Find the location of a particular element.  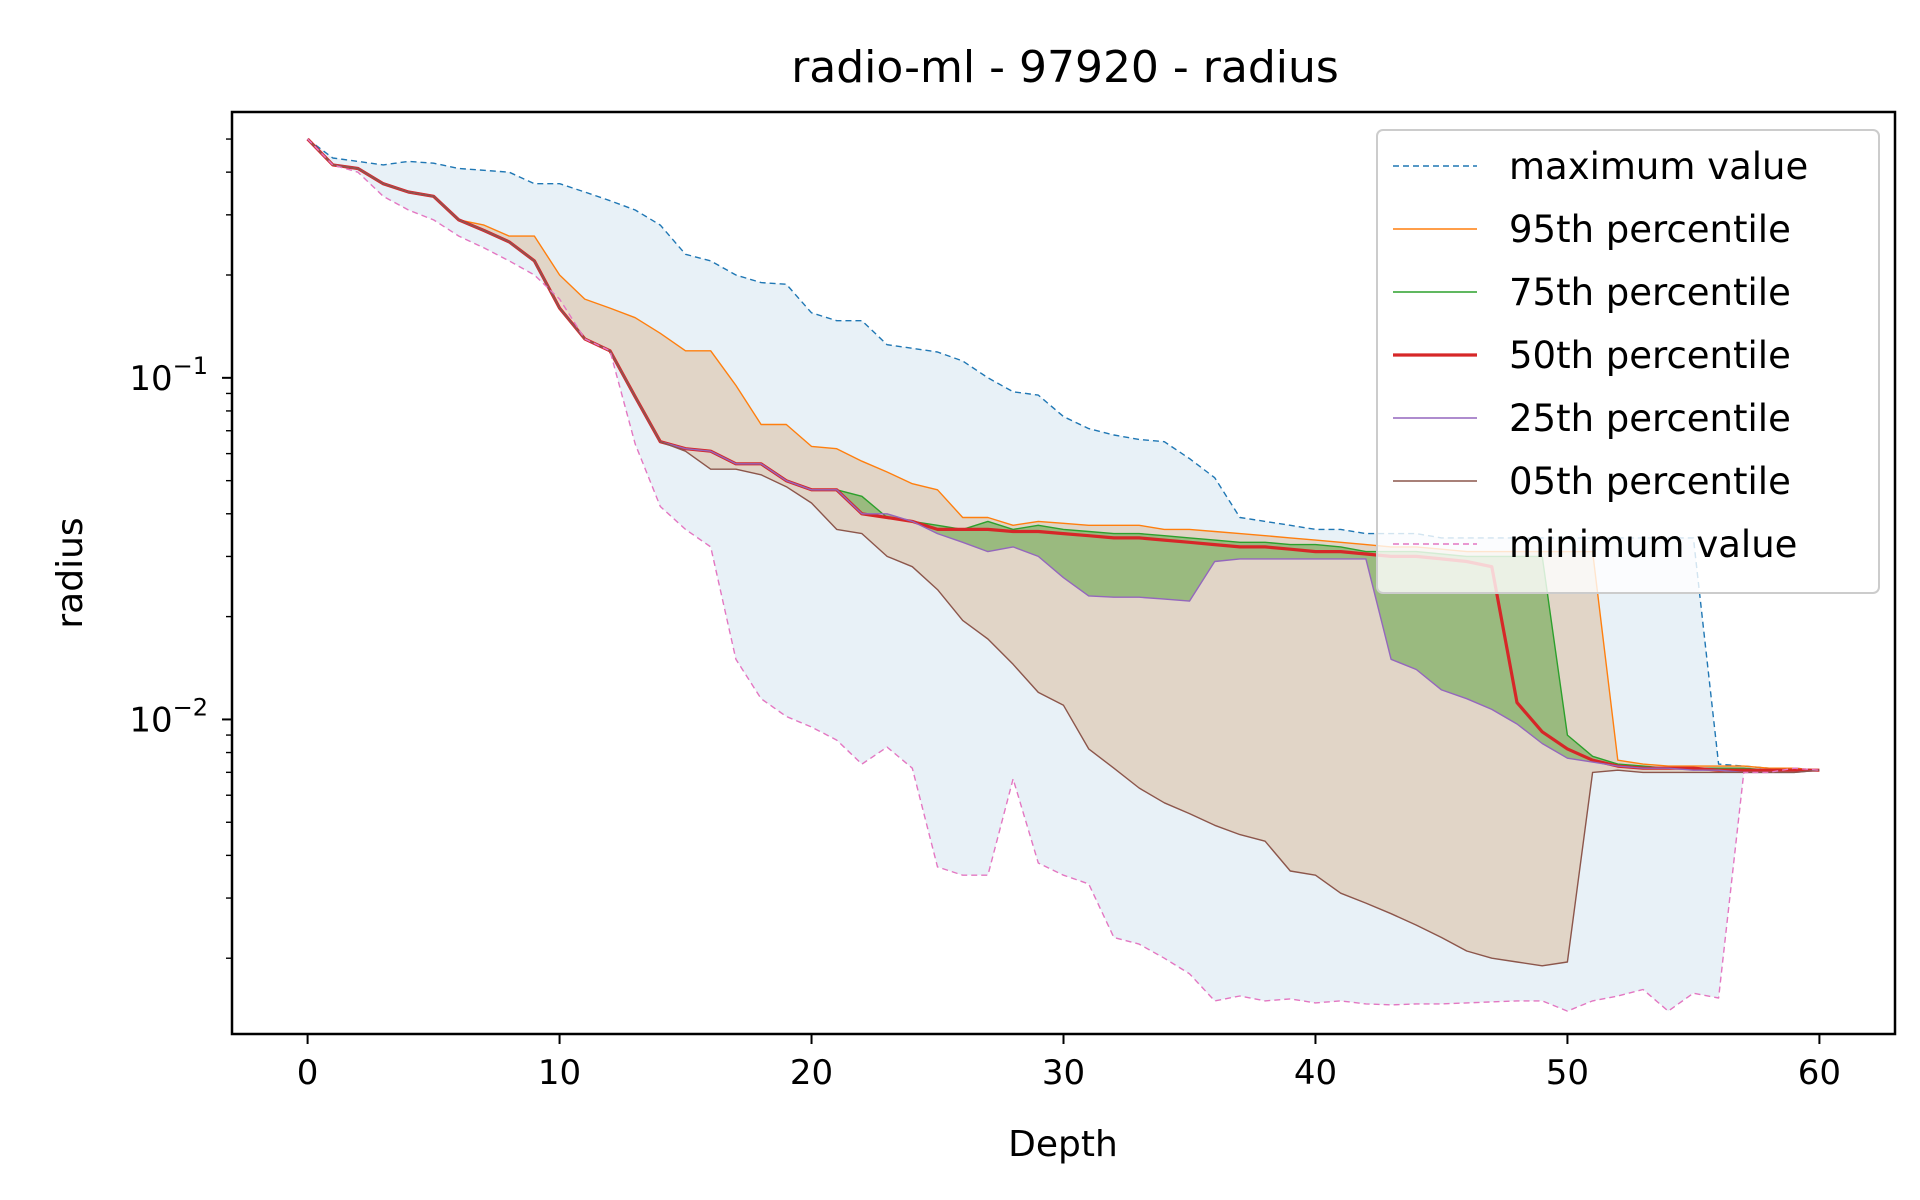

chart-title: radio-ml - 97920 - radius is located at coordinates (1065, 67).